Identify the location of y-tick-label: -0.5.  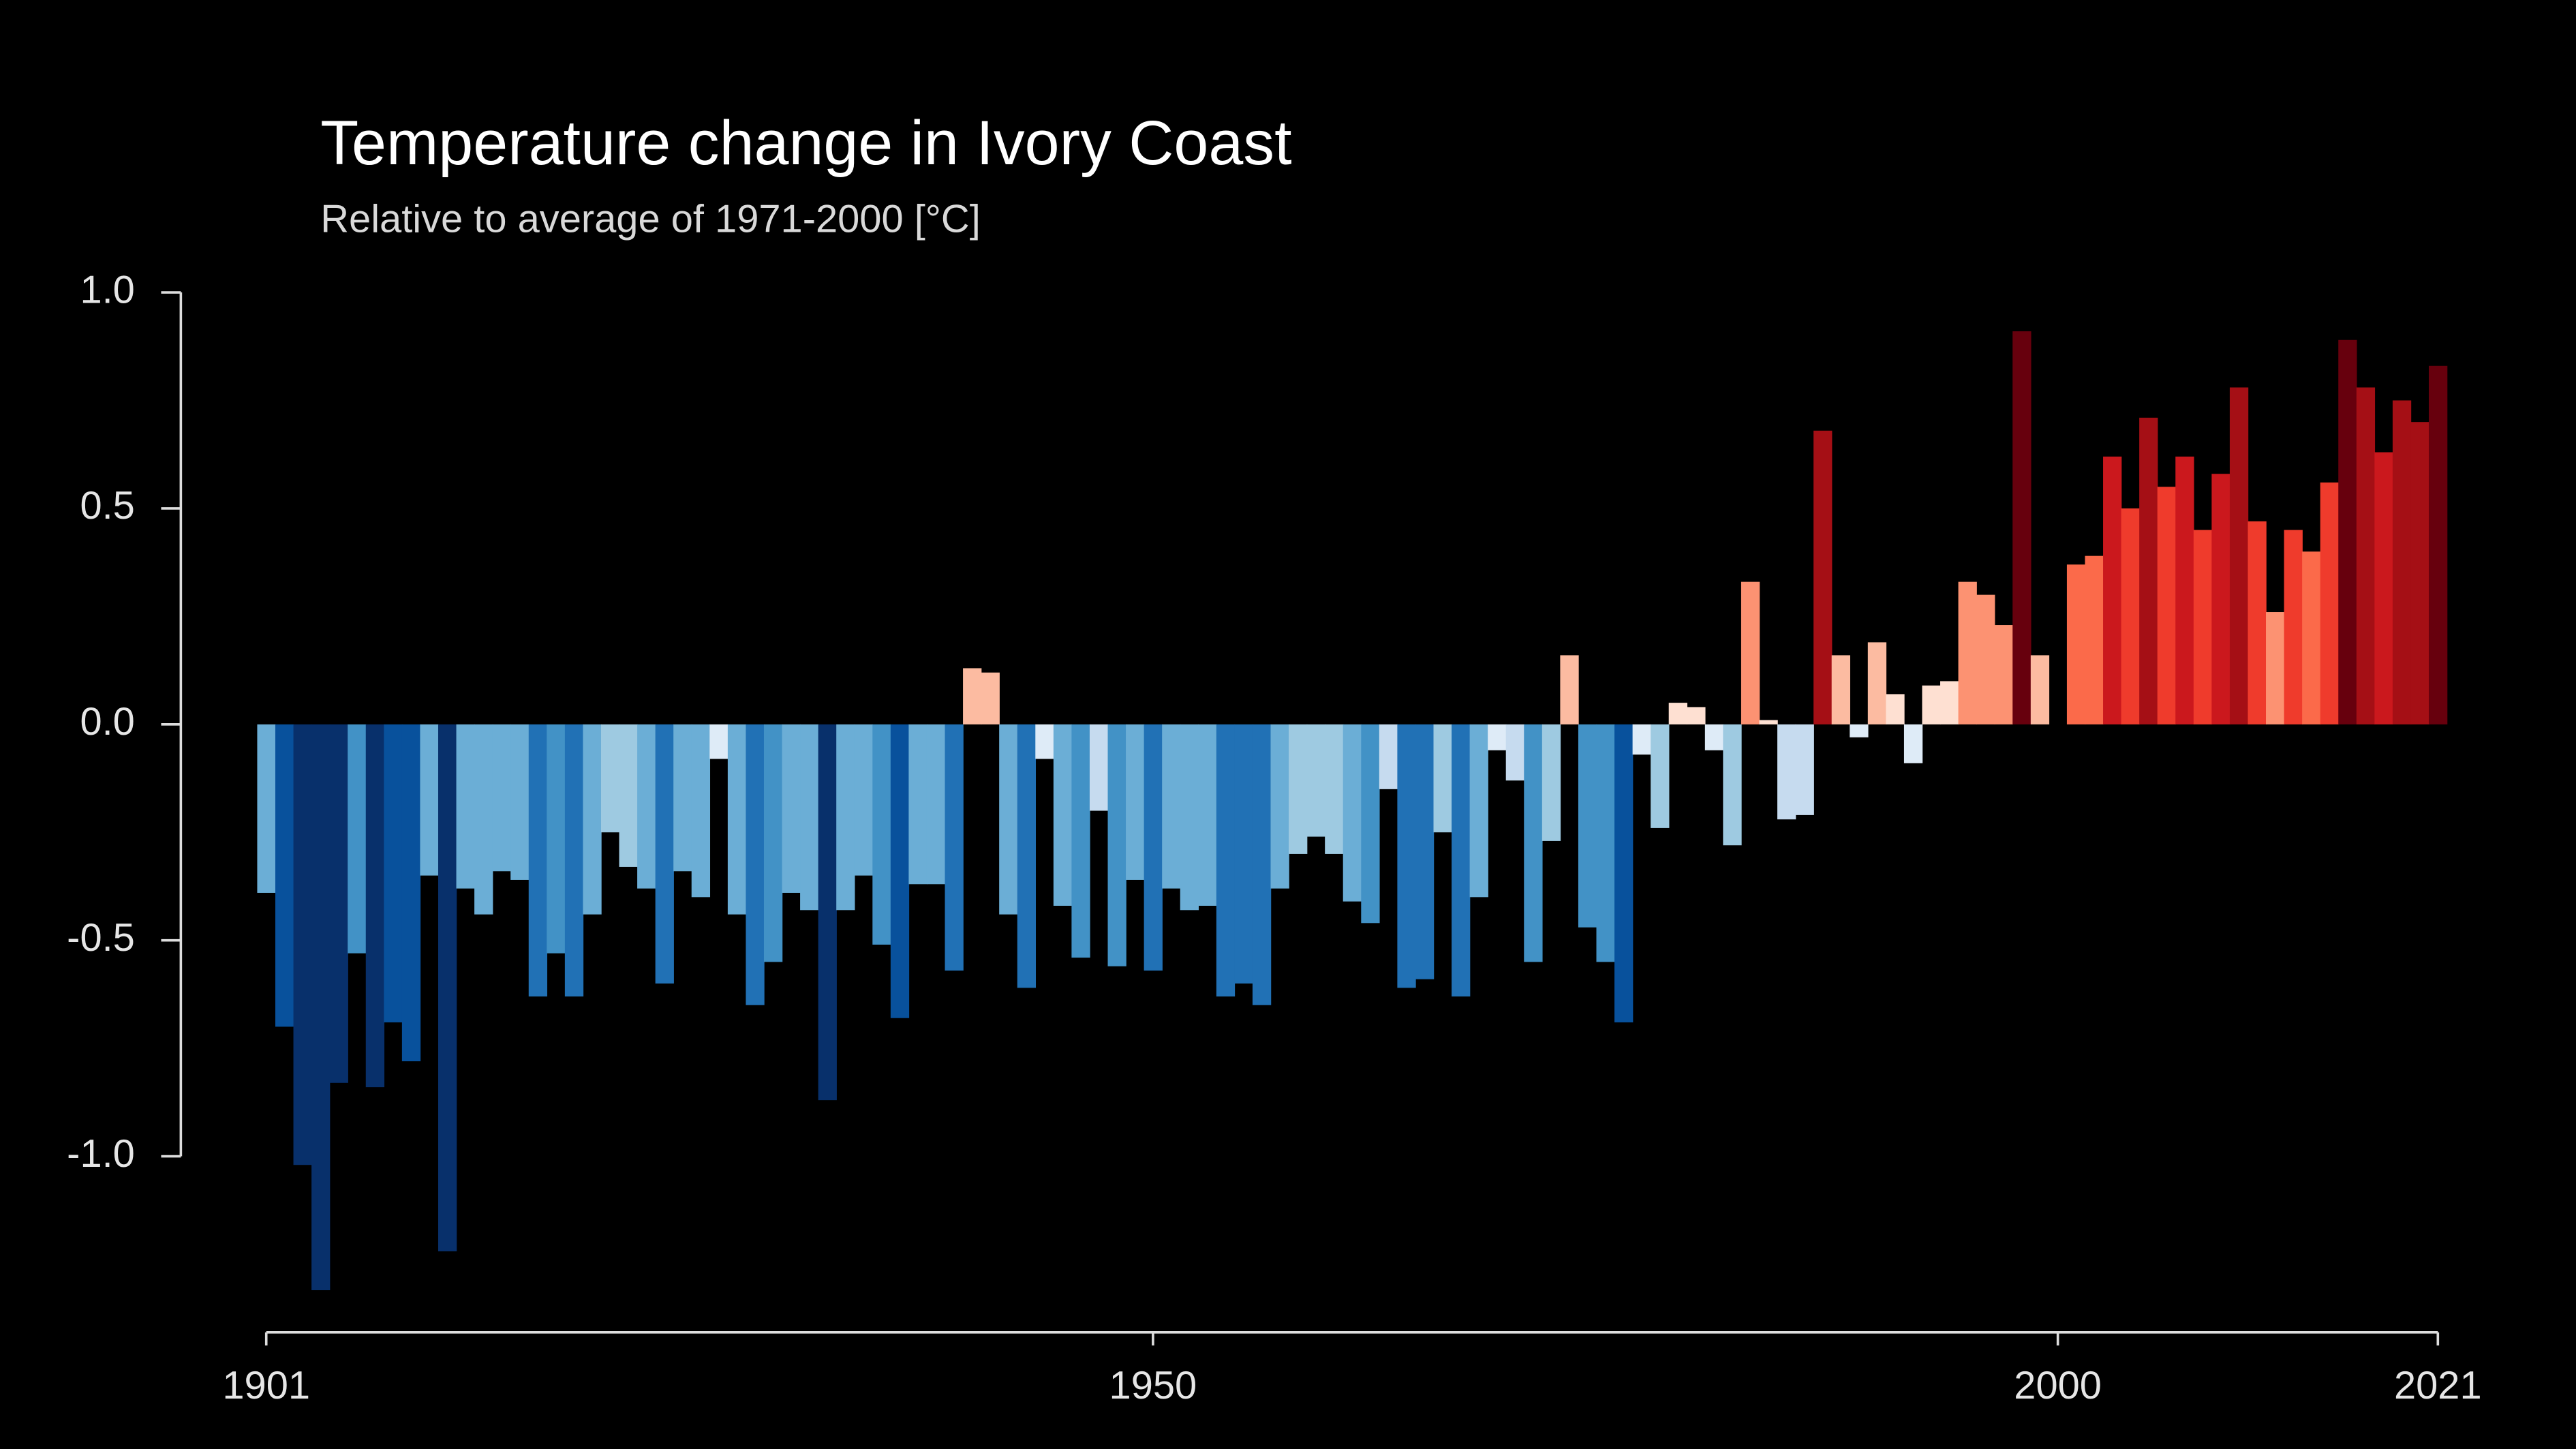
(101, 938).